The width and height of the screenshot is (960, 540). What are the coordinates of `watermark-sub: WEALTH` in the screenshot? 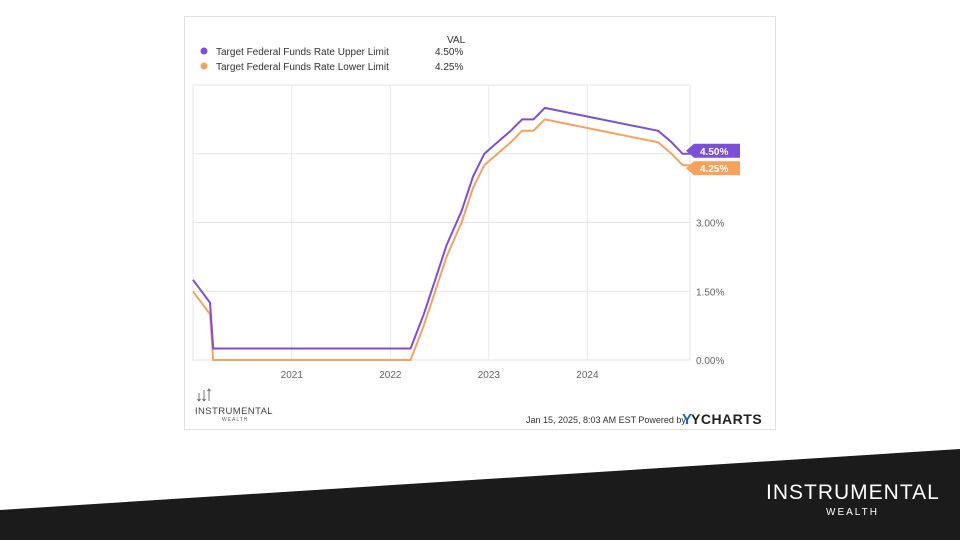 It's located at (235, 420).